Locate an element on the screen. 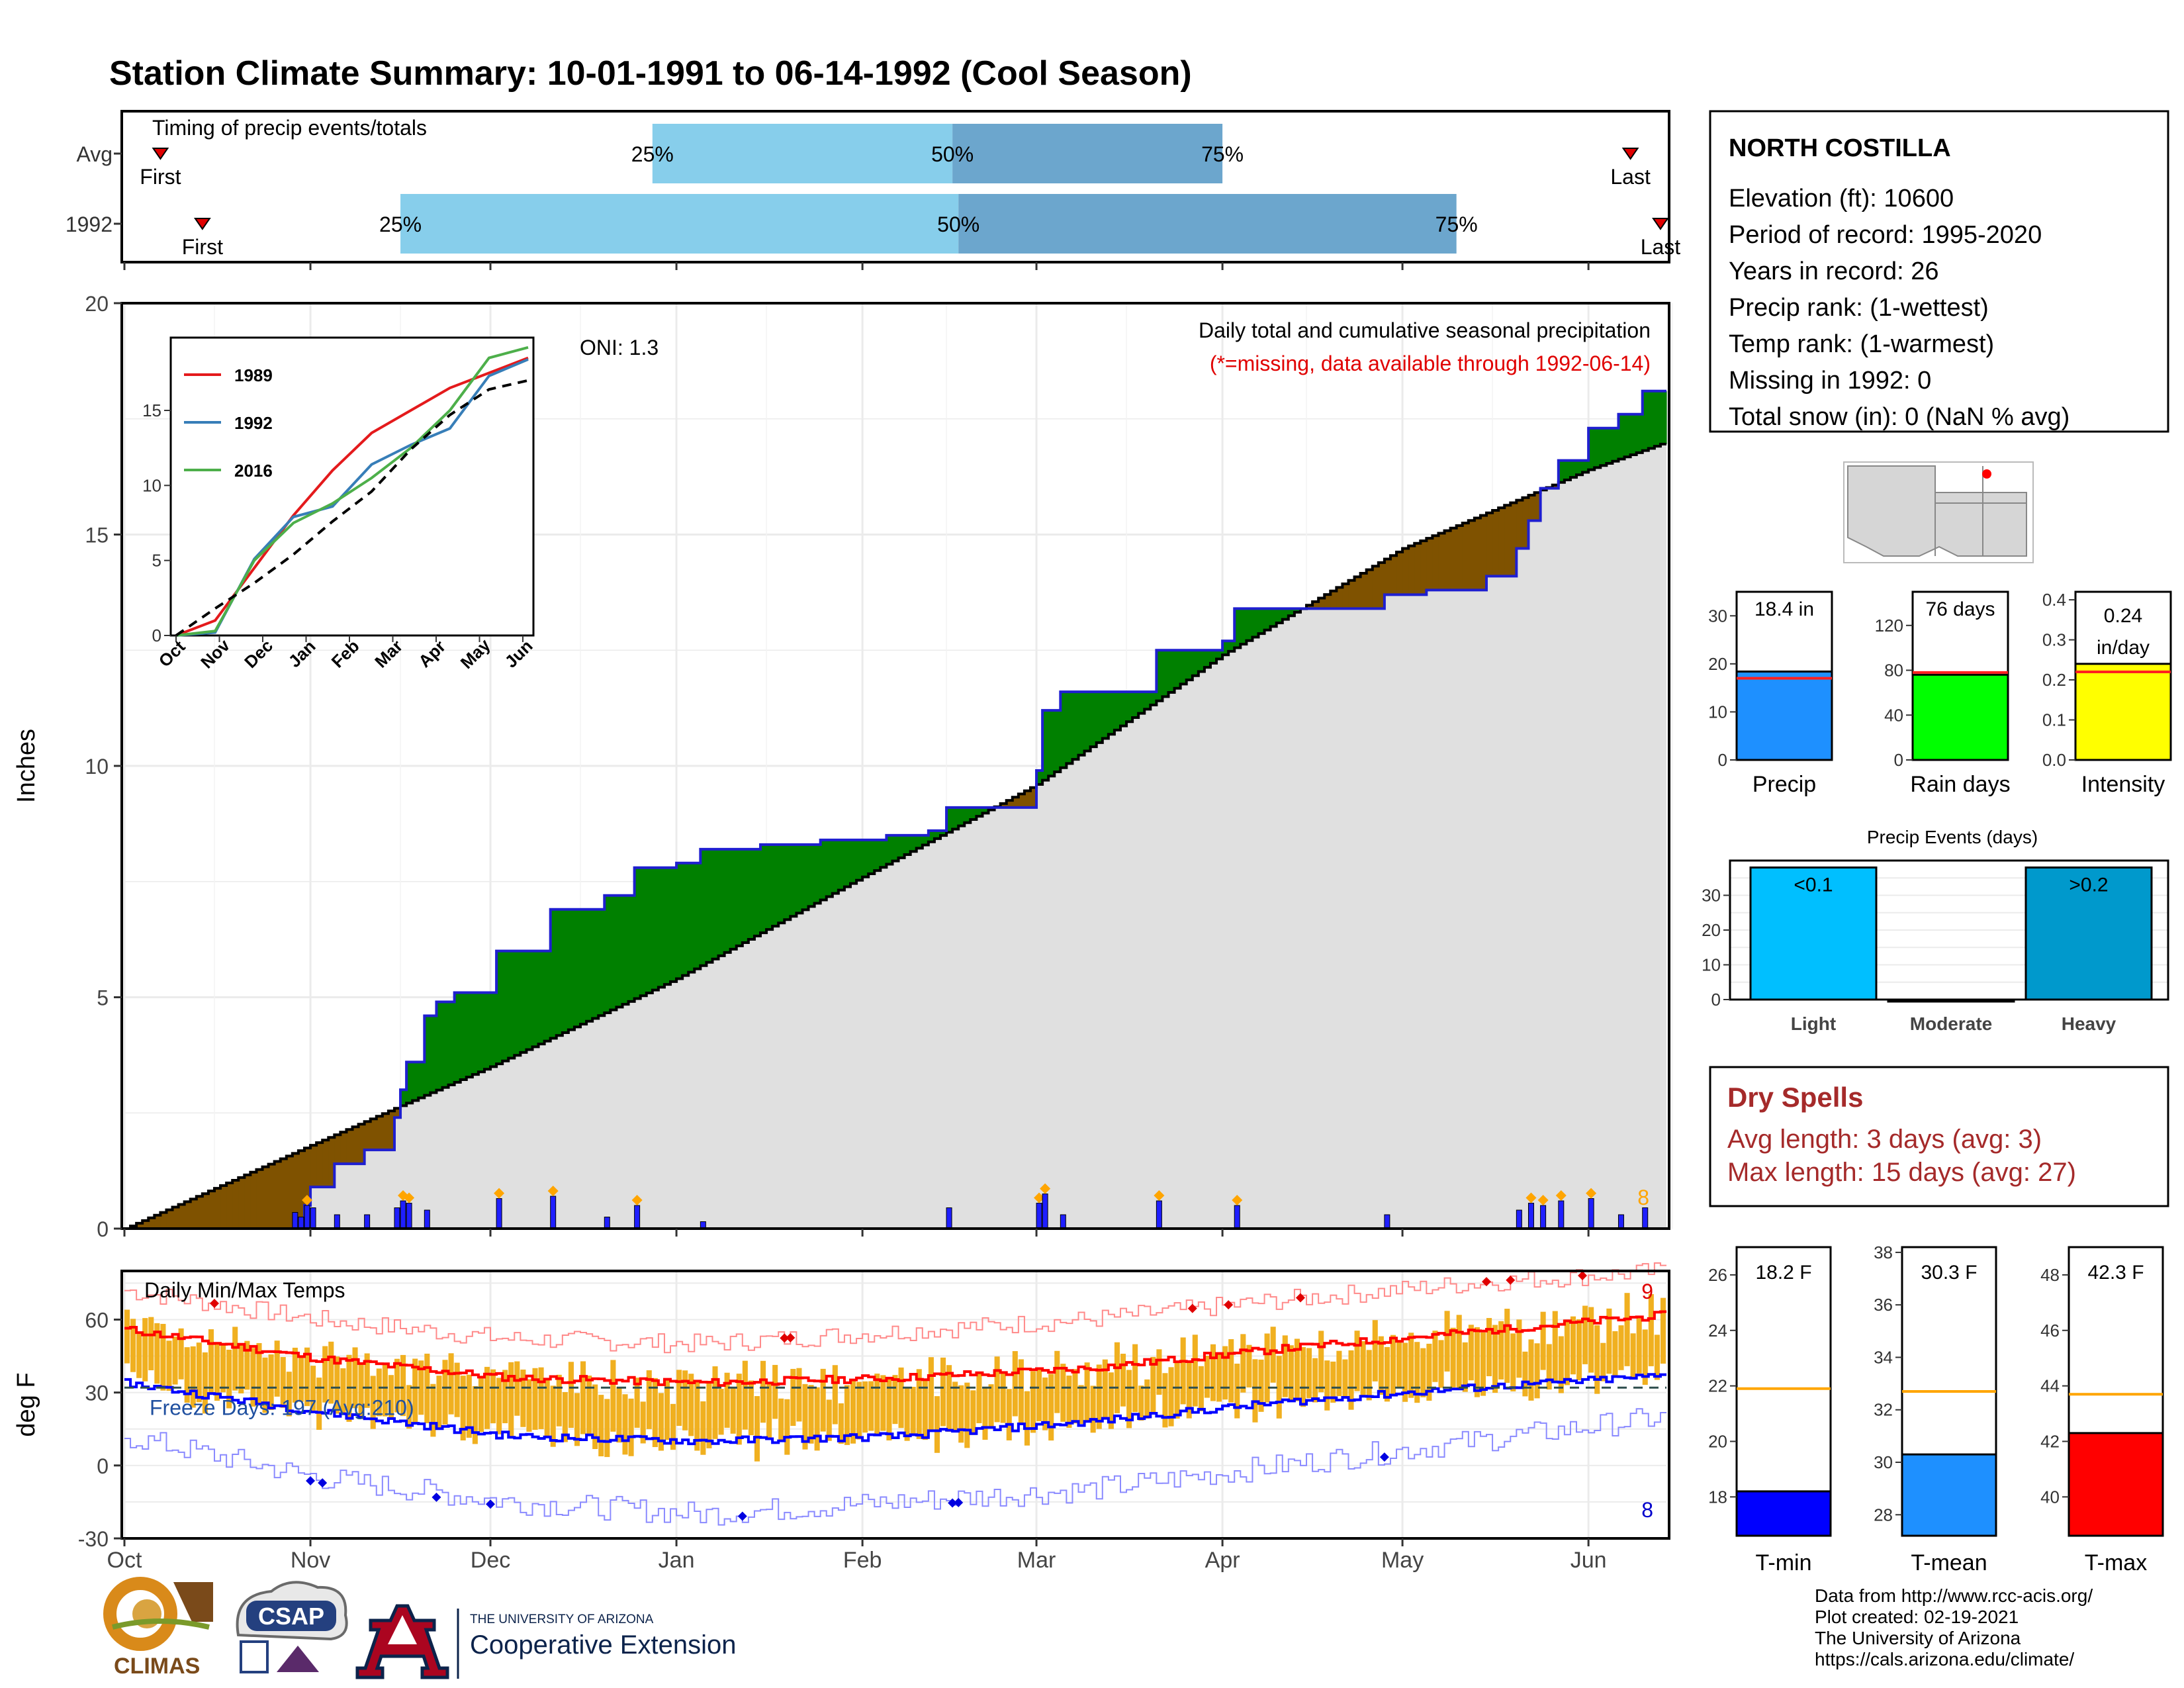 Image resolution: width=2184 pixels, height=1688 pixels. climas-logo: CLIMAS is located at coordinates (158, 1628).